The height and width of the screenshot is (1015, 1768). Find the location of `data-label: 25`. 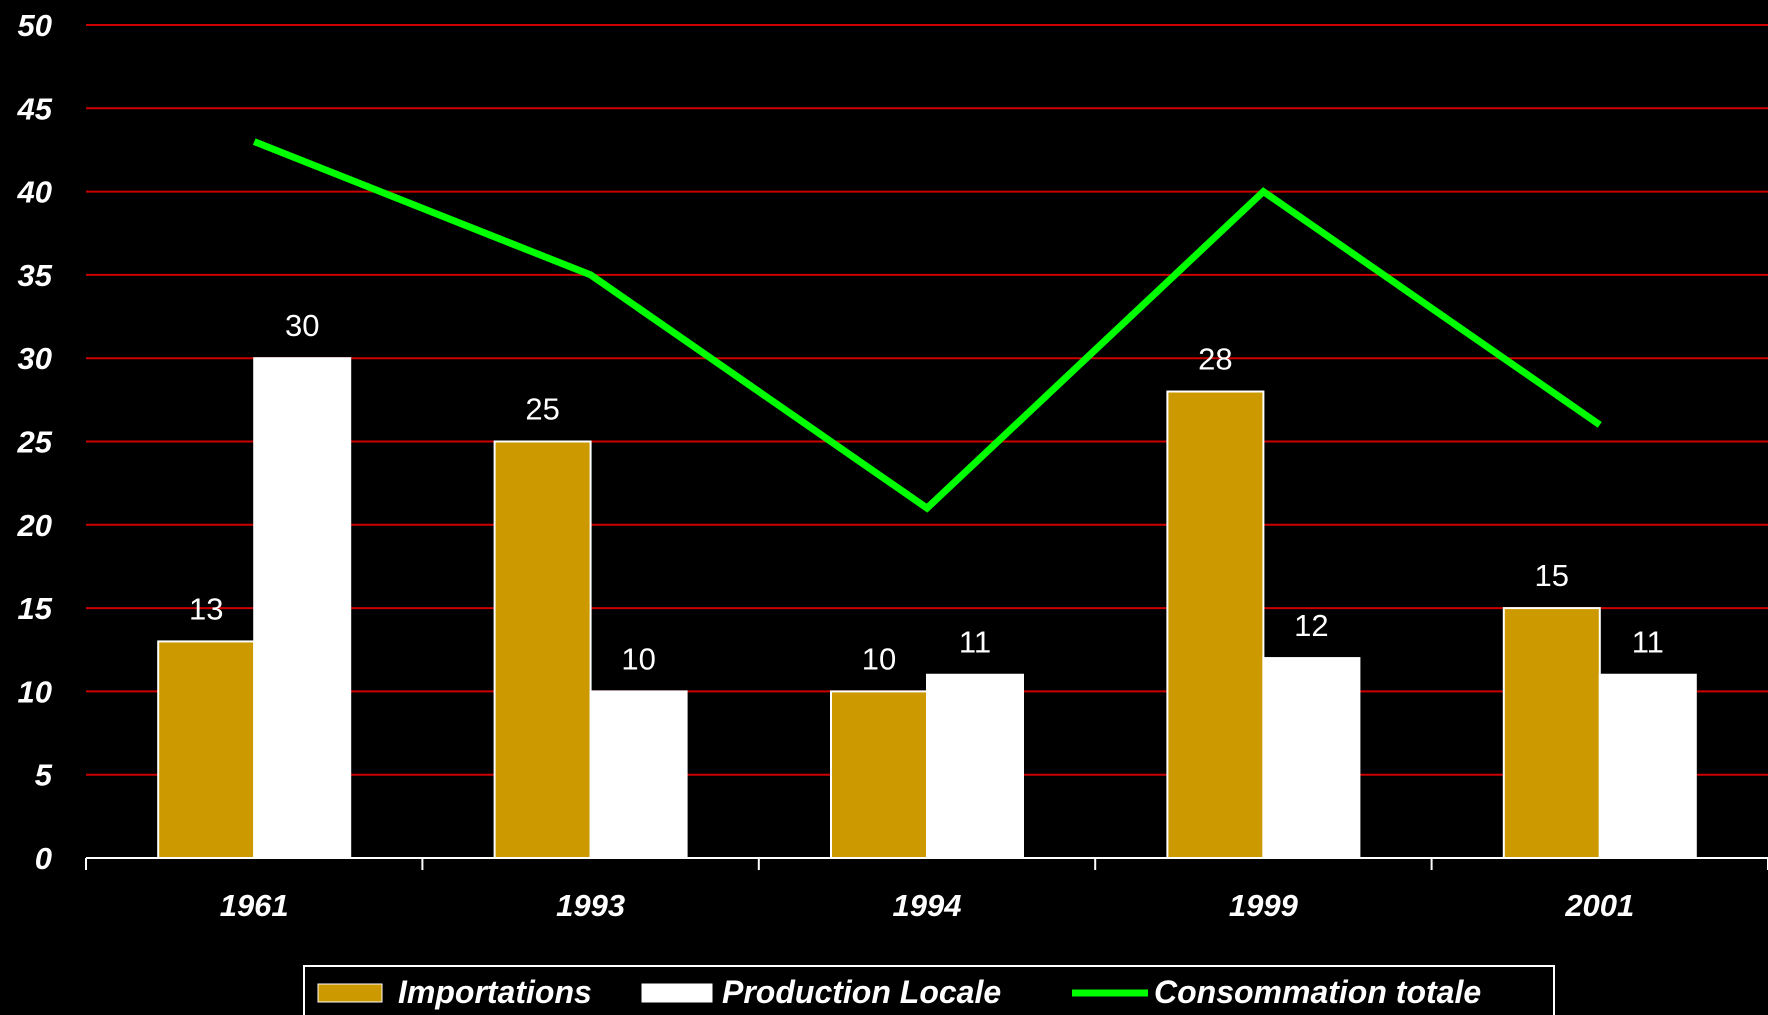

data-label: 25 is located at coordinates (542, 409).